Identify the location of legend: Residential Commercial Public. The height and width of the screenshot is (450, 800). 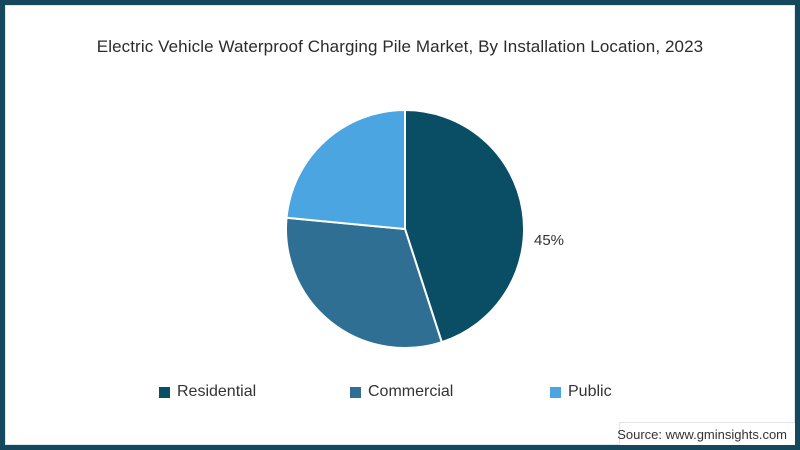
(400, 392).